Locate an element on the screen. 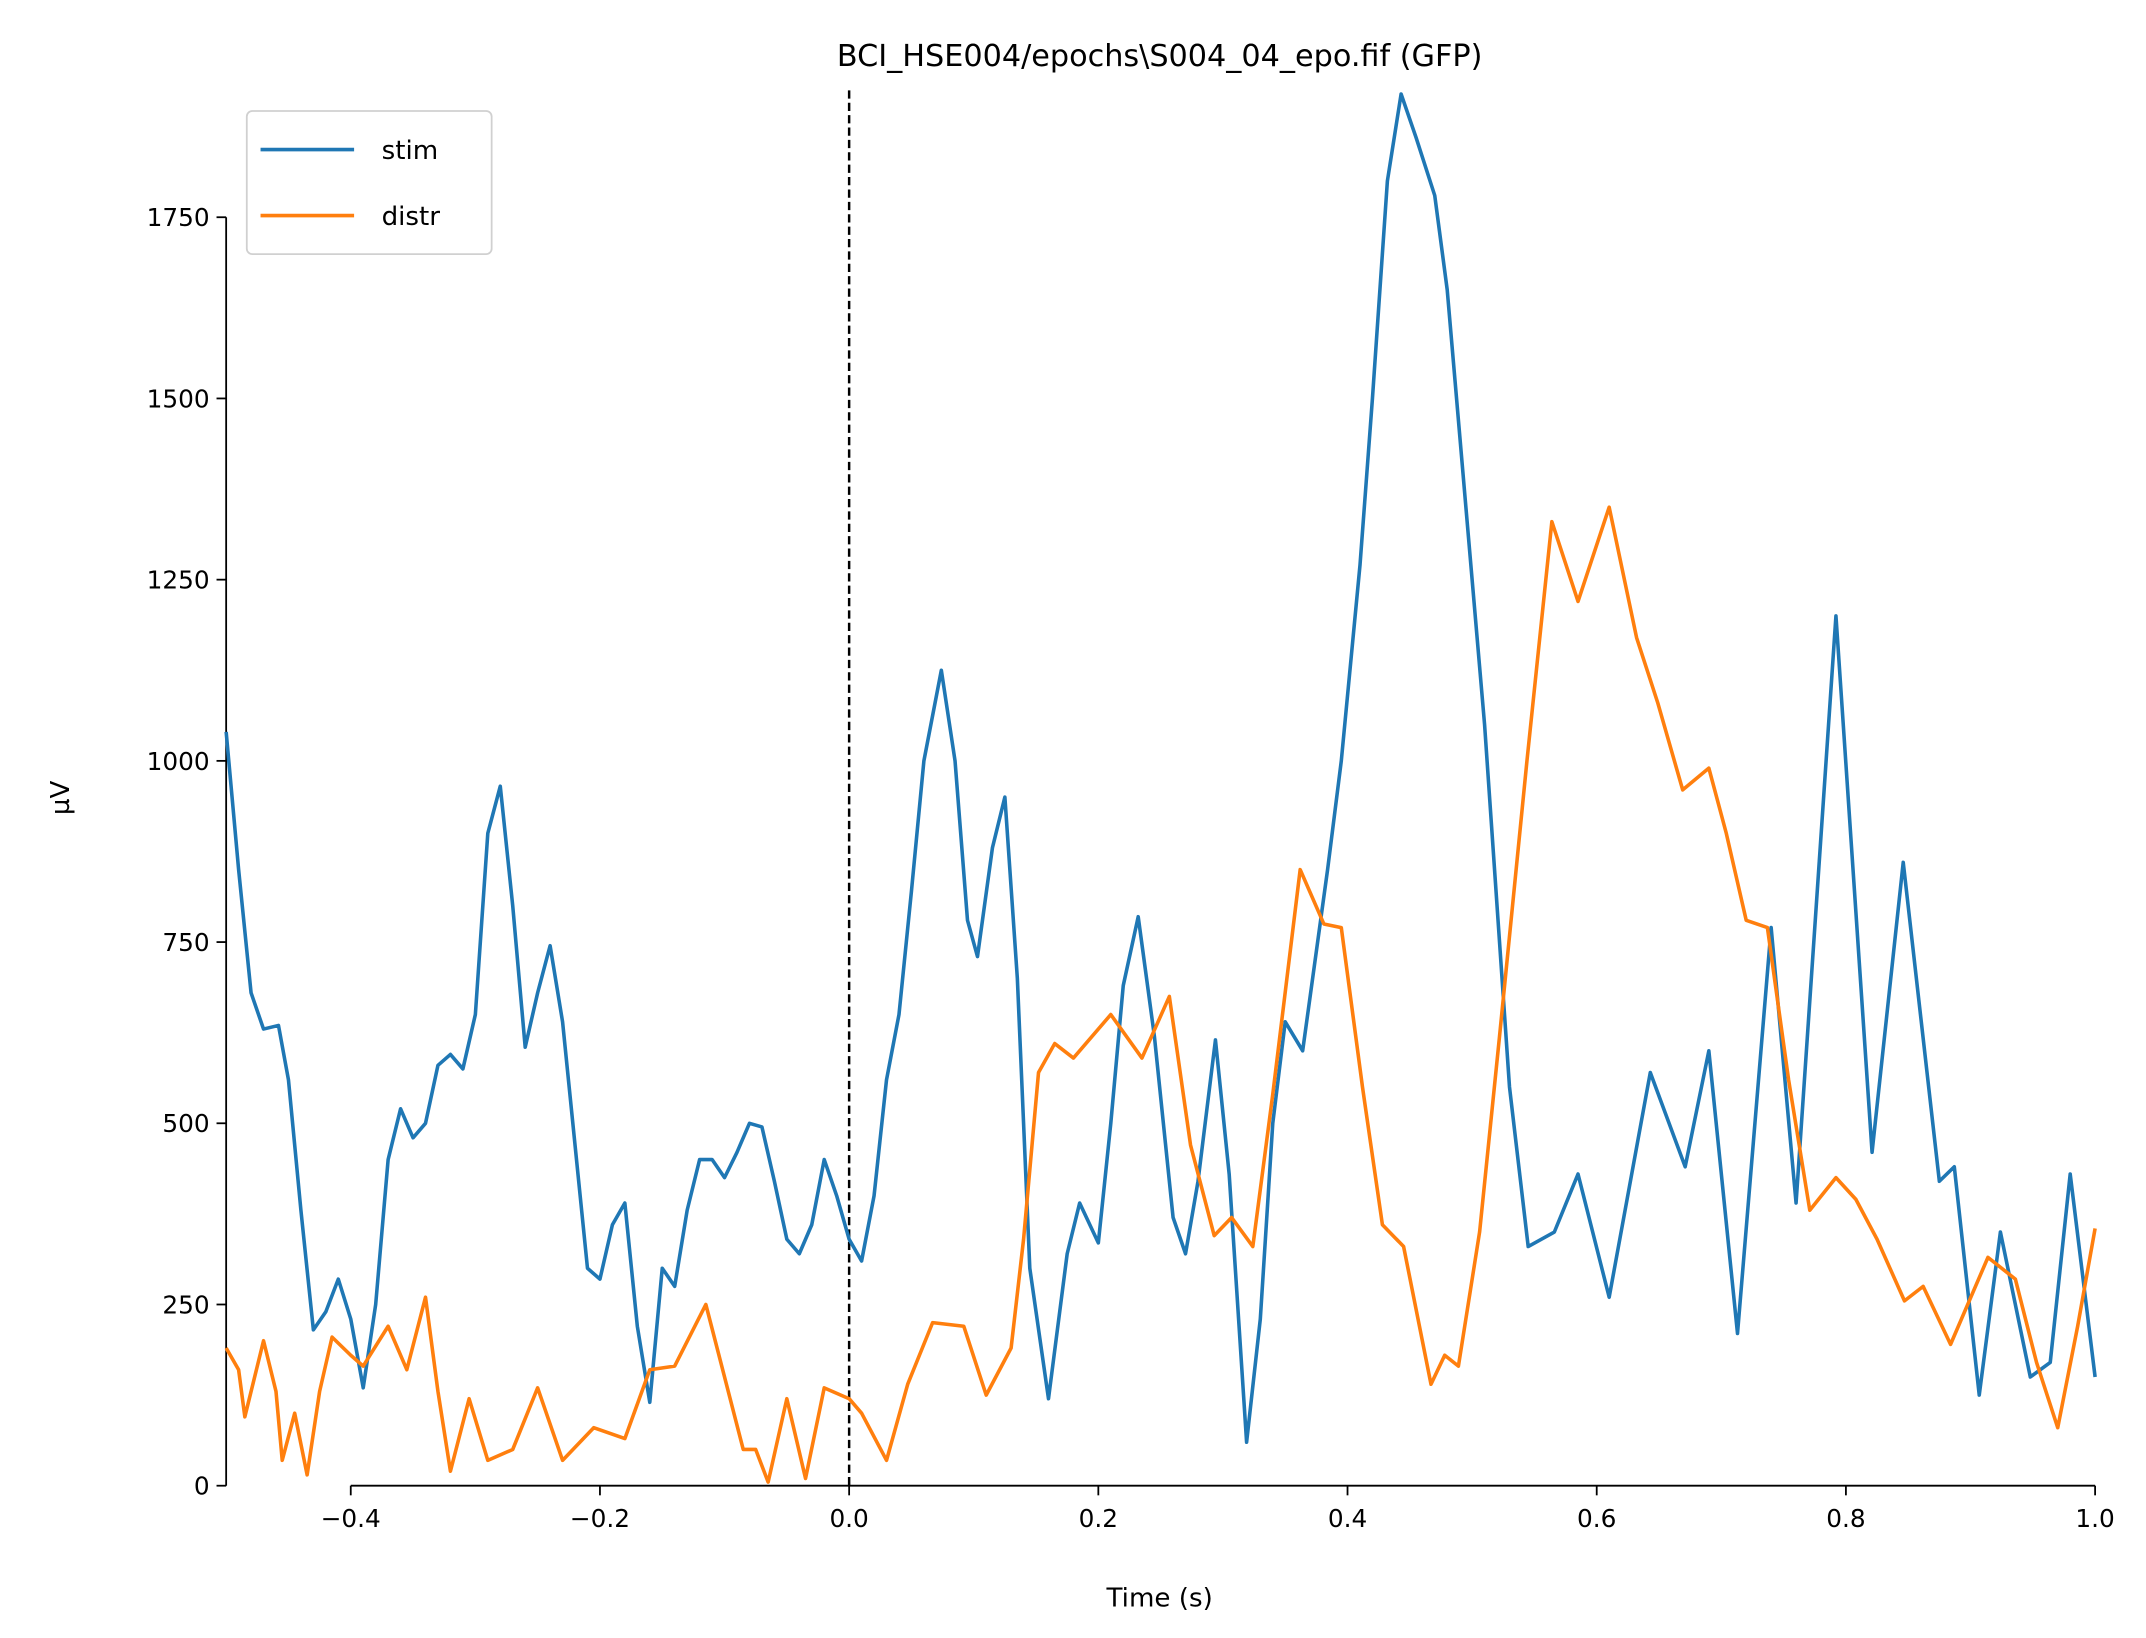 This screenshot has width=2146, height=1638. y-tick-label: 1000 is located at coordinates (178, 761).